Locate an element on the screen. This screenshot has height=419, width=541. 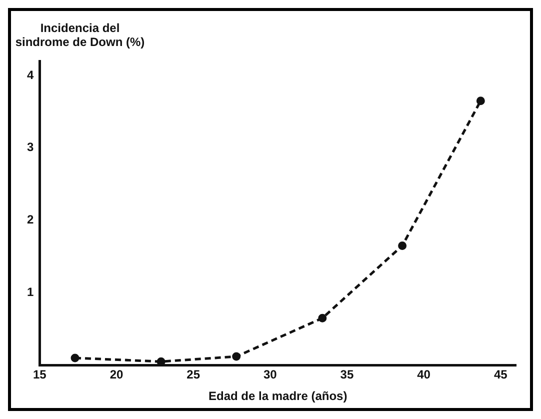
x-tick-label: 35 is located at coordinates (347, 375).